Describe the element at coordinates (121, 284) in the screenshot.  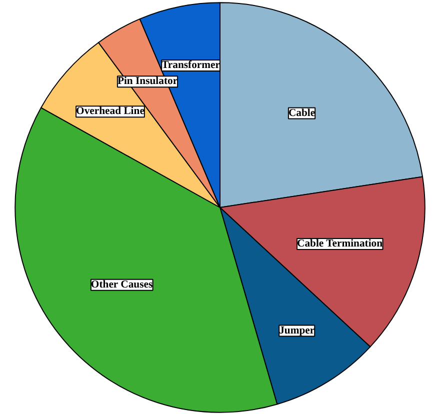
I see `slice-label: Other Causes` at that location.